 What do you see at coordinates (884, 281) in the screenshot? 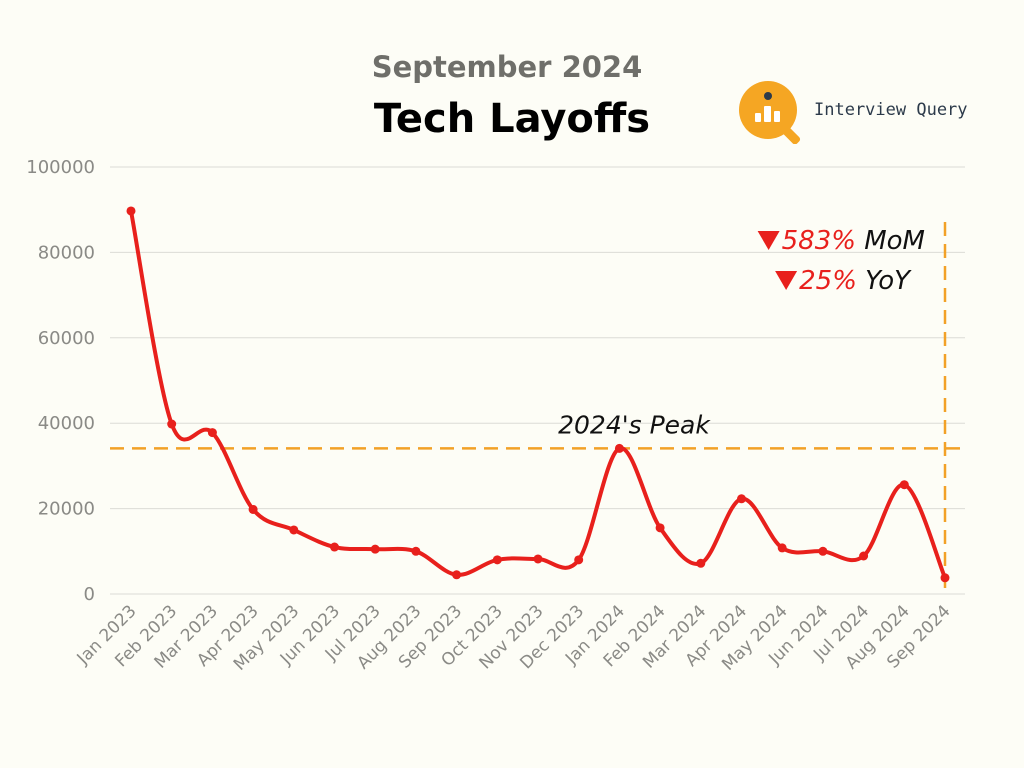
I see `change-period: YoY` at bounding box center [884, 281].